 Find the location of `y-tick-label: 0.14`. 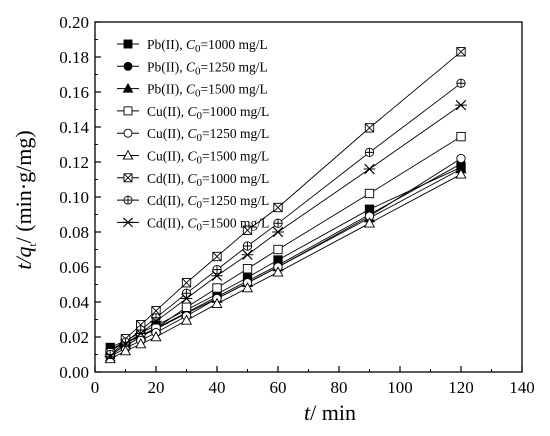

y-tick-label: 0.14 is located at coordinates (74, 127).